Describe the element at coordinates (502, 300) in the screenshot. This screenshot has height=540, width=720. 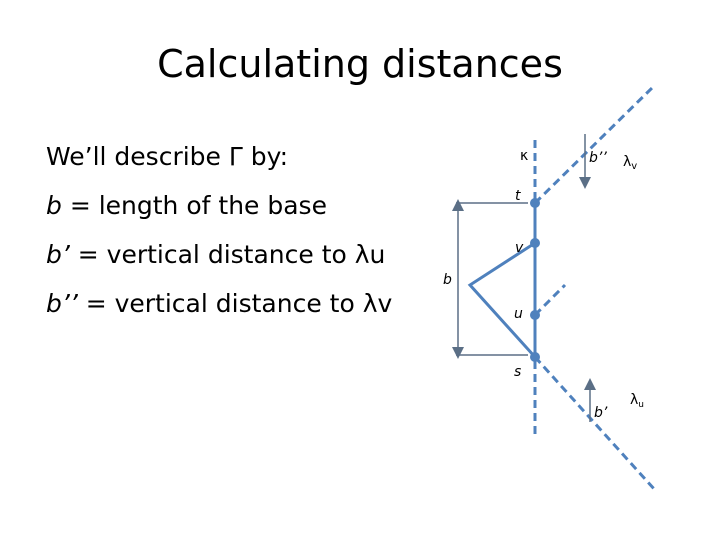
I see `triangle` at that location.